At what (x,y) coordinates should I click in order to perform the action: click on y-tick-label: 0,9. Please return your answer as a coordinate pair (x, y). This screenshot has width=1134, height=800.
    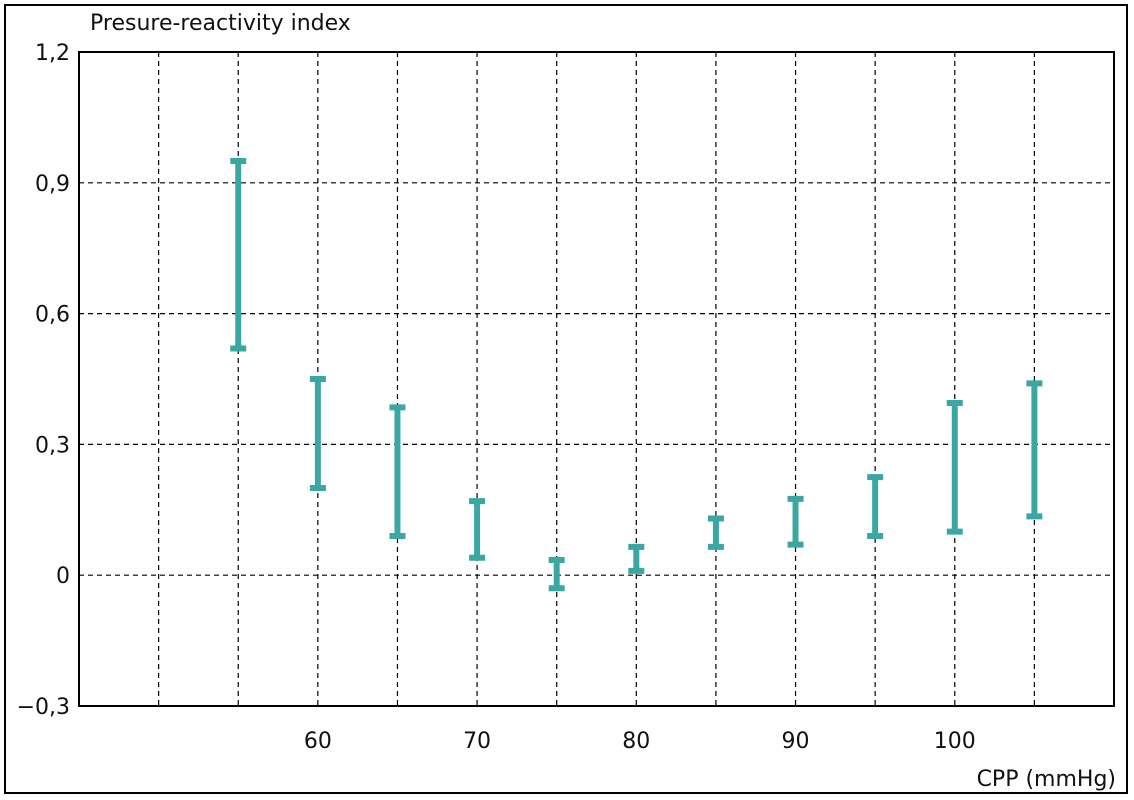
    Looking at the image, I should click on (52, 184).